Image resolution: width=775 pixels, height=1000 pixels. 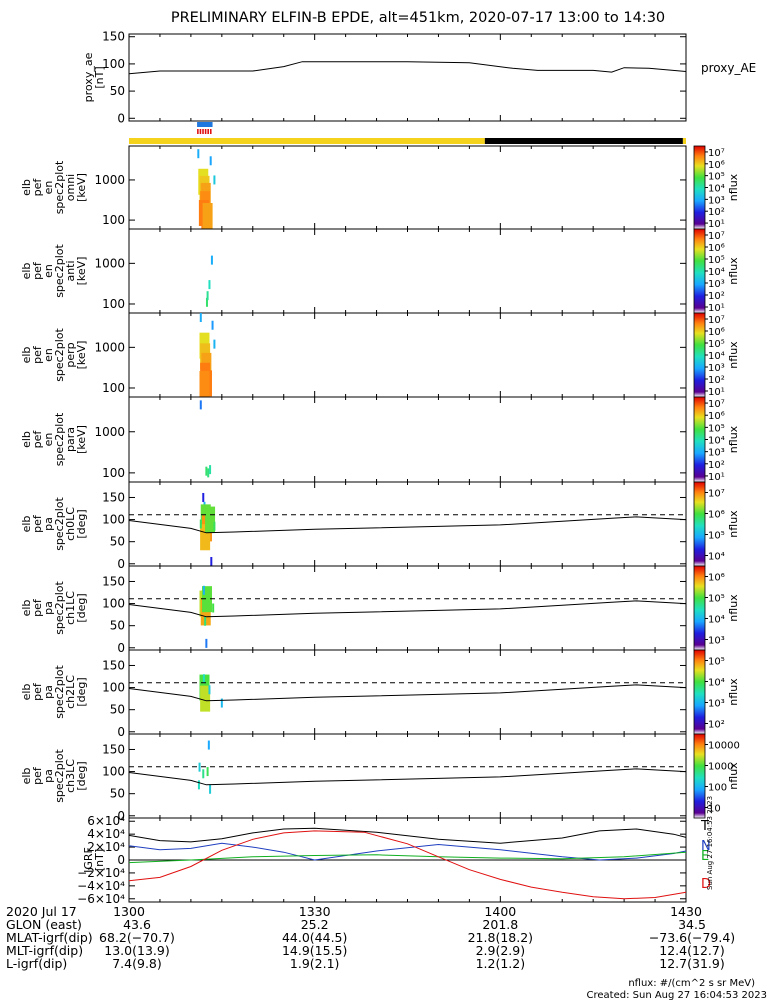 What do you see at coordinates (699, 355) in the screenshot?
I see `en_perp-colorbar` at bounding box center [699, 355].